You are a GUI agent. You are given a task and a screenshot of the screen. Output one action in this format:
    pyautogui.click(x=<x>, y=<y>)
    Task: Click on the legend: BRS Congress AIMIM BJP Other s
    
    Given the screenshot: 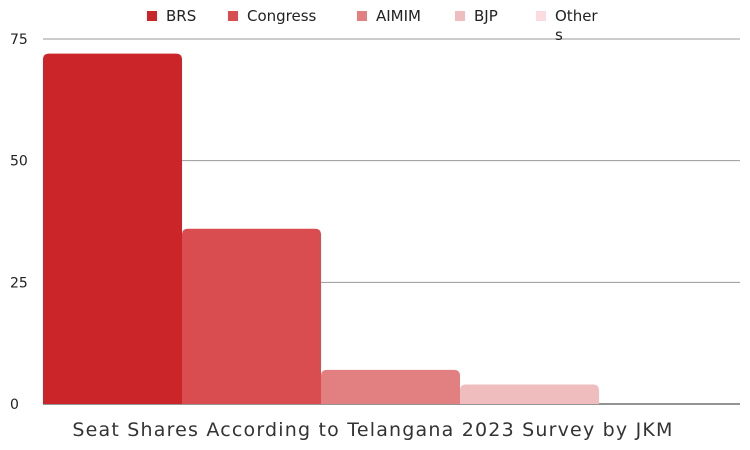 What is the action you would take?
    pyautogui.click(x=372, y=25)
    